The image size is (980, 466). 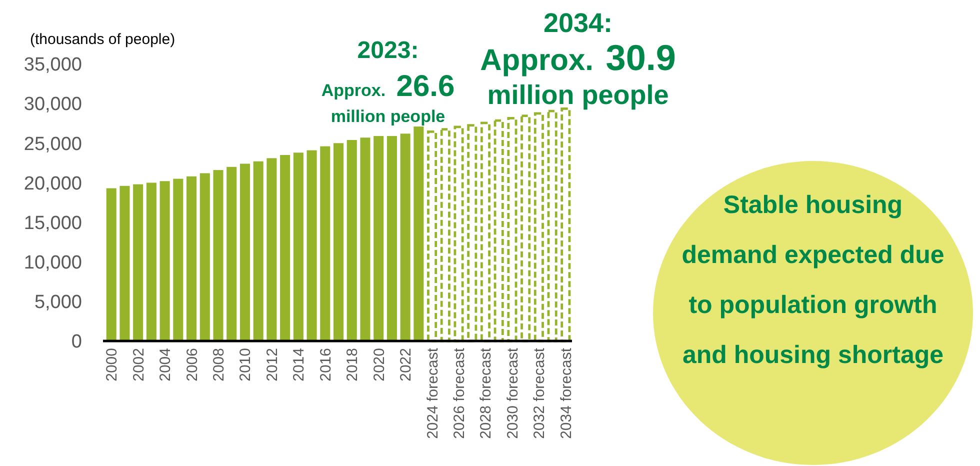 I want to click on x-tick-label: 2026 forecast, so click(x=459, y=393).